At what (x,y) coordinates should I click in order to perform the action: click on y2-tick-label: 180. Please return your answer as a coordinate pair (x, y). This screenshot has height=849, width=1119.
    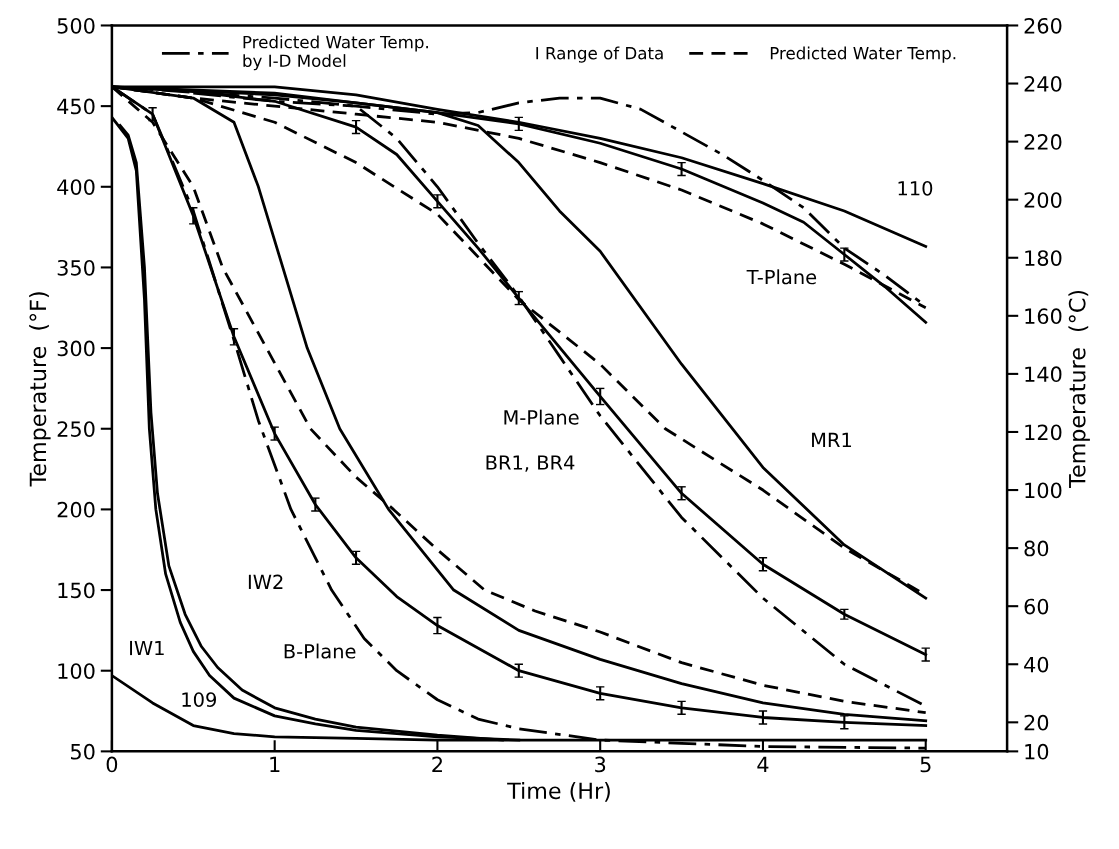
    Looking at the image, I should click on (1043, 258).